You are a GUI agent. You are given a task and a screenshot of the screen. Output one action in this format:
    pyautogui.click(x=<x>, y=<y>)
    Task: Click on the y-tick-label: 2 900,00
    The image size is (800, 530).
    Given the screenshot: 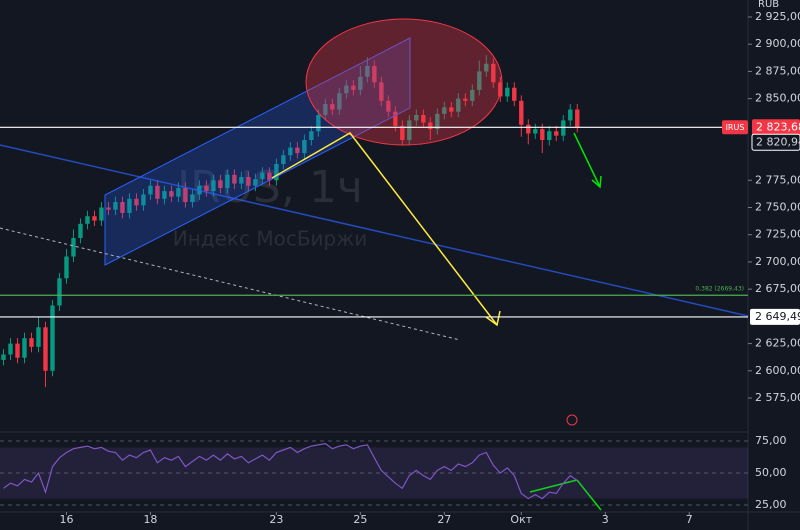 What is the action you would take?
    pyautogui.click(x=777, y=43)
    